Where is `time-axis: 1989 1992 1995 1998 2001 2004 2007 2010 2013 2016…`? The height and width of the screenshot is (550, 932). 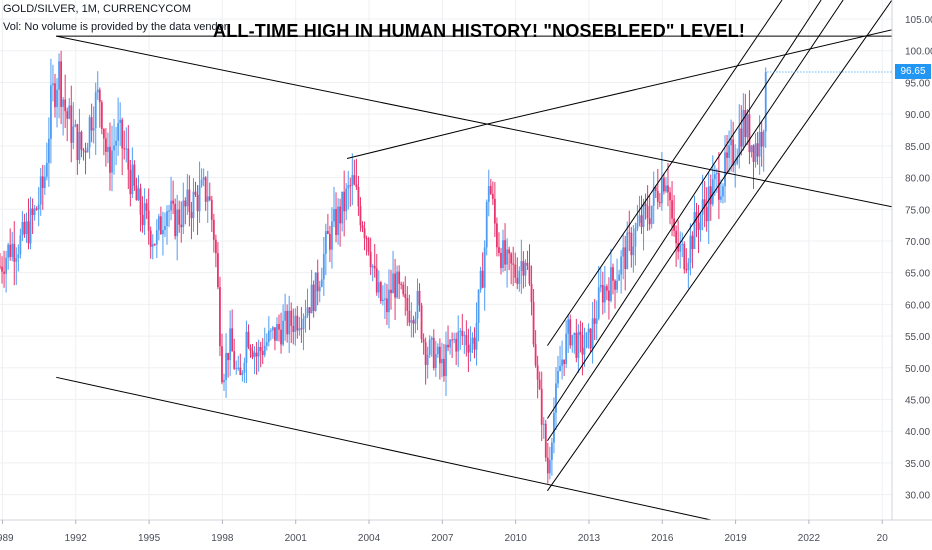 time-axis: 1989 1992 1995 1998 2001 2004 2007 2010 2013 2016… is located at coordinates (466, 531).